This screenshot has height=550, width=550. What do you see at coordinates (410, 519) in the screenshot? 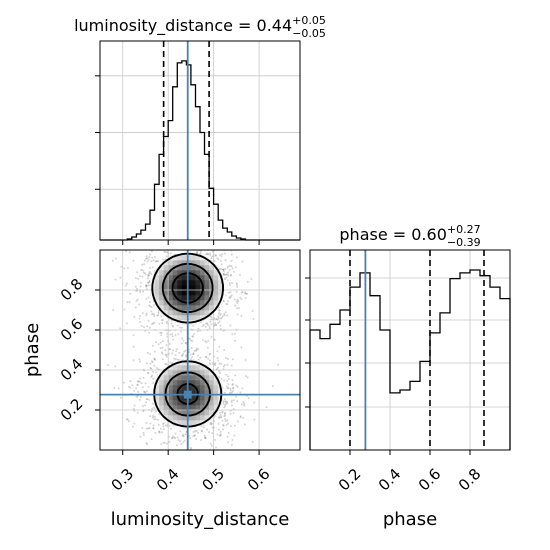
I see `phase-hist-axis-label: phase` at bounding box center [410, 519].